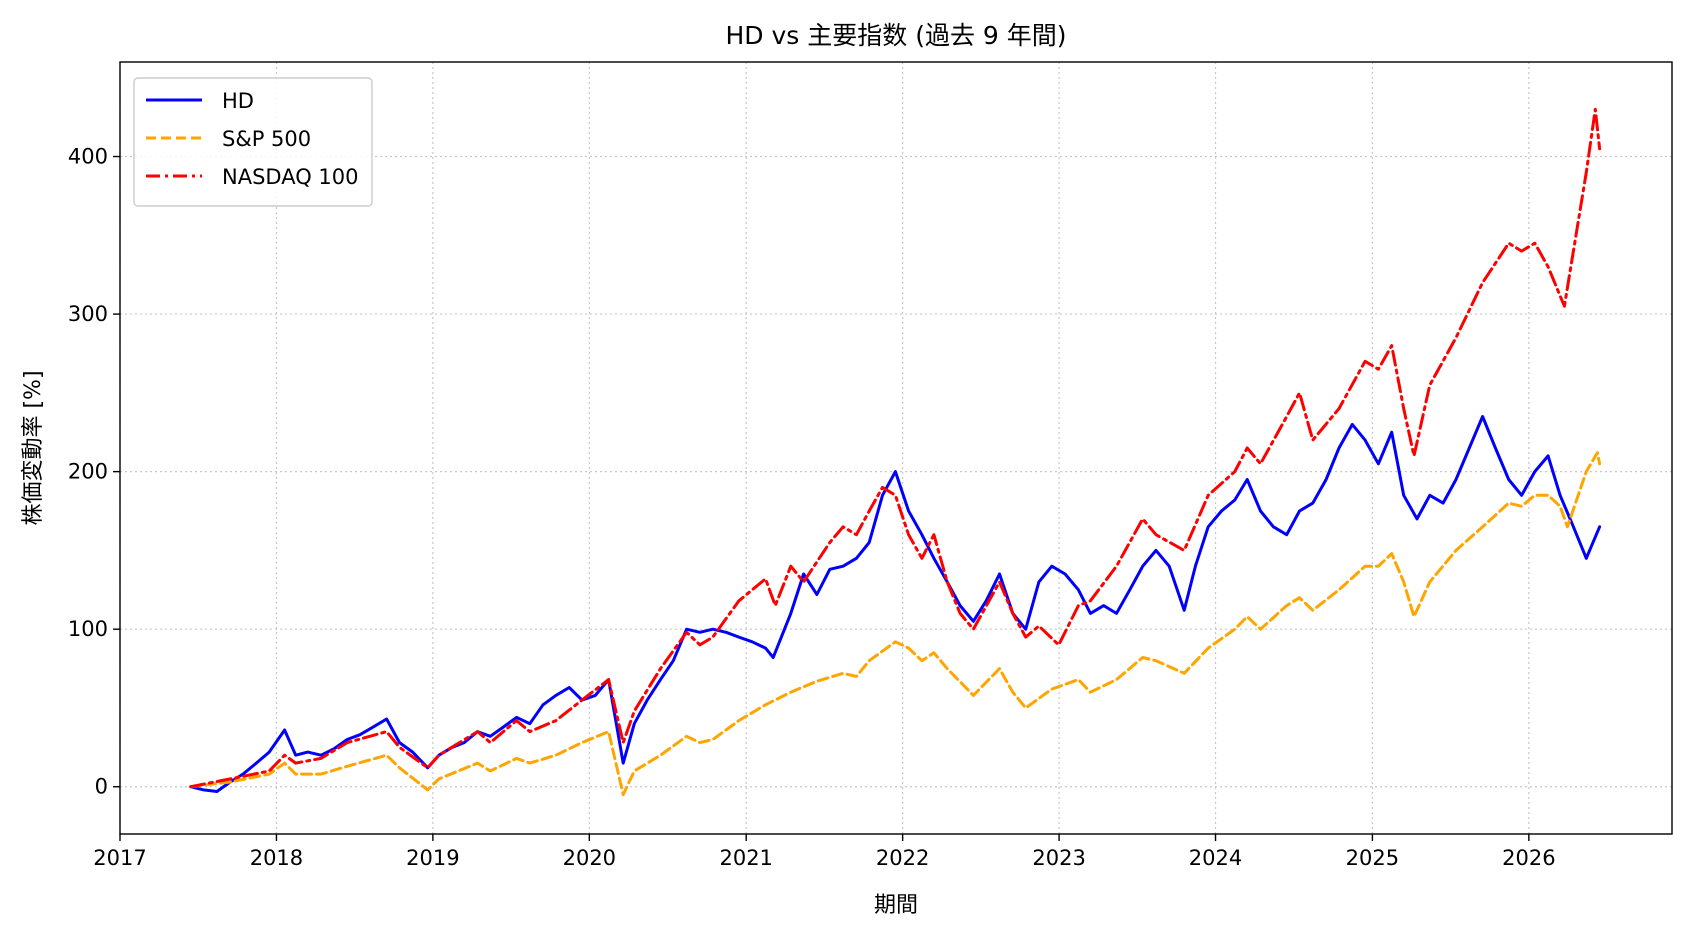 This screenshot has height=932, width=1688. What do you see at coordinates (432, 858) in the screenshot?
I see `x-tick-label: 2019` at bounding box center [432, 858].